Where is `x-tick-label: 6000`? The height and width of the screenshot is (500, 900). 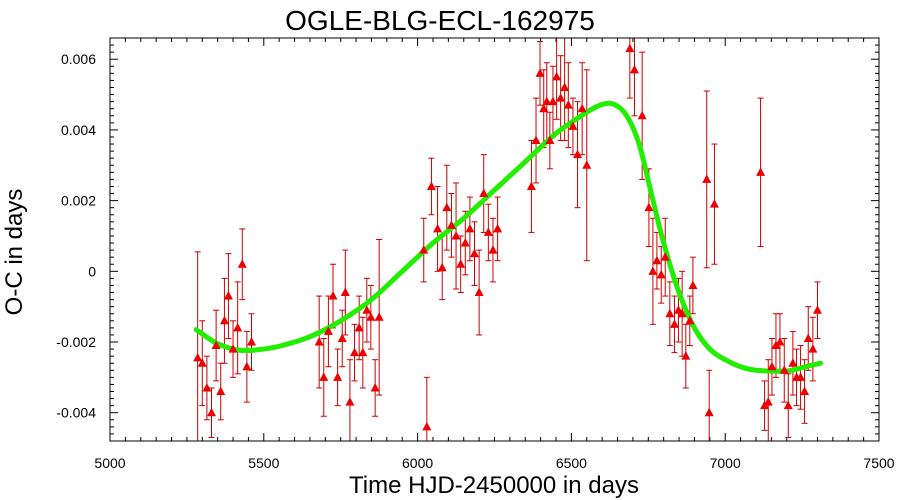
x-tick-label: 6000 is located at coordinates (417, 463).